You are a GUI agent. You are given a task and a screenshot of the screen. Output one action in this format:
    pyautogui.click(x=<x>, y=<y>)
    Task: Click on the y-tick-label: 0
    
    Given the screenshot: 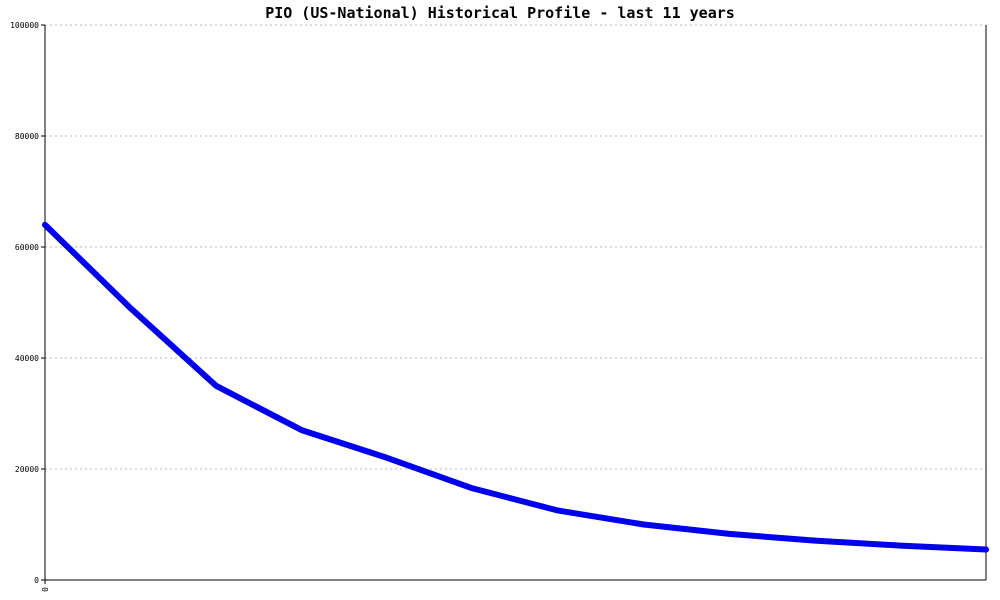 What is the action you would take?
    pyautogui.click(x=36, y=580)
    